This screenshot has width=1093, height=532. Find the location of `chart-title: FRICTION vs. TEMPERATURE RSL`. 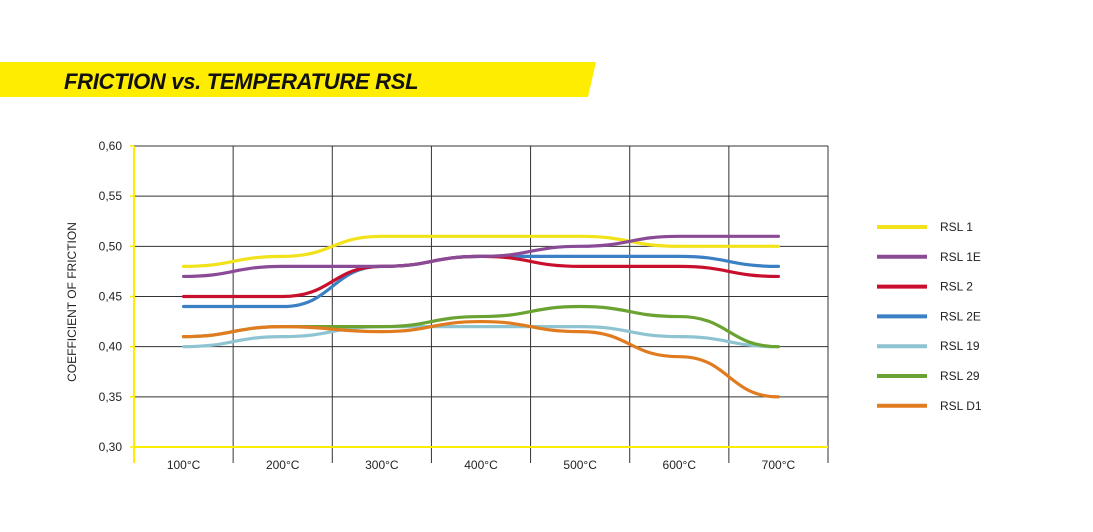

chart-title: FRICTION vs. TEMPERATURE RSL is located at coordinates (241, 81).